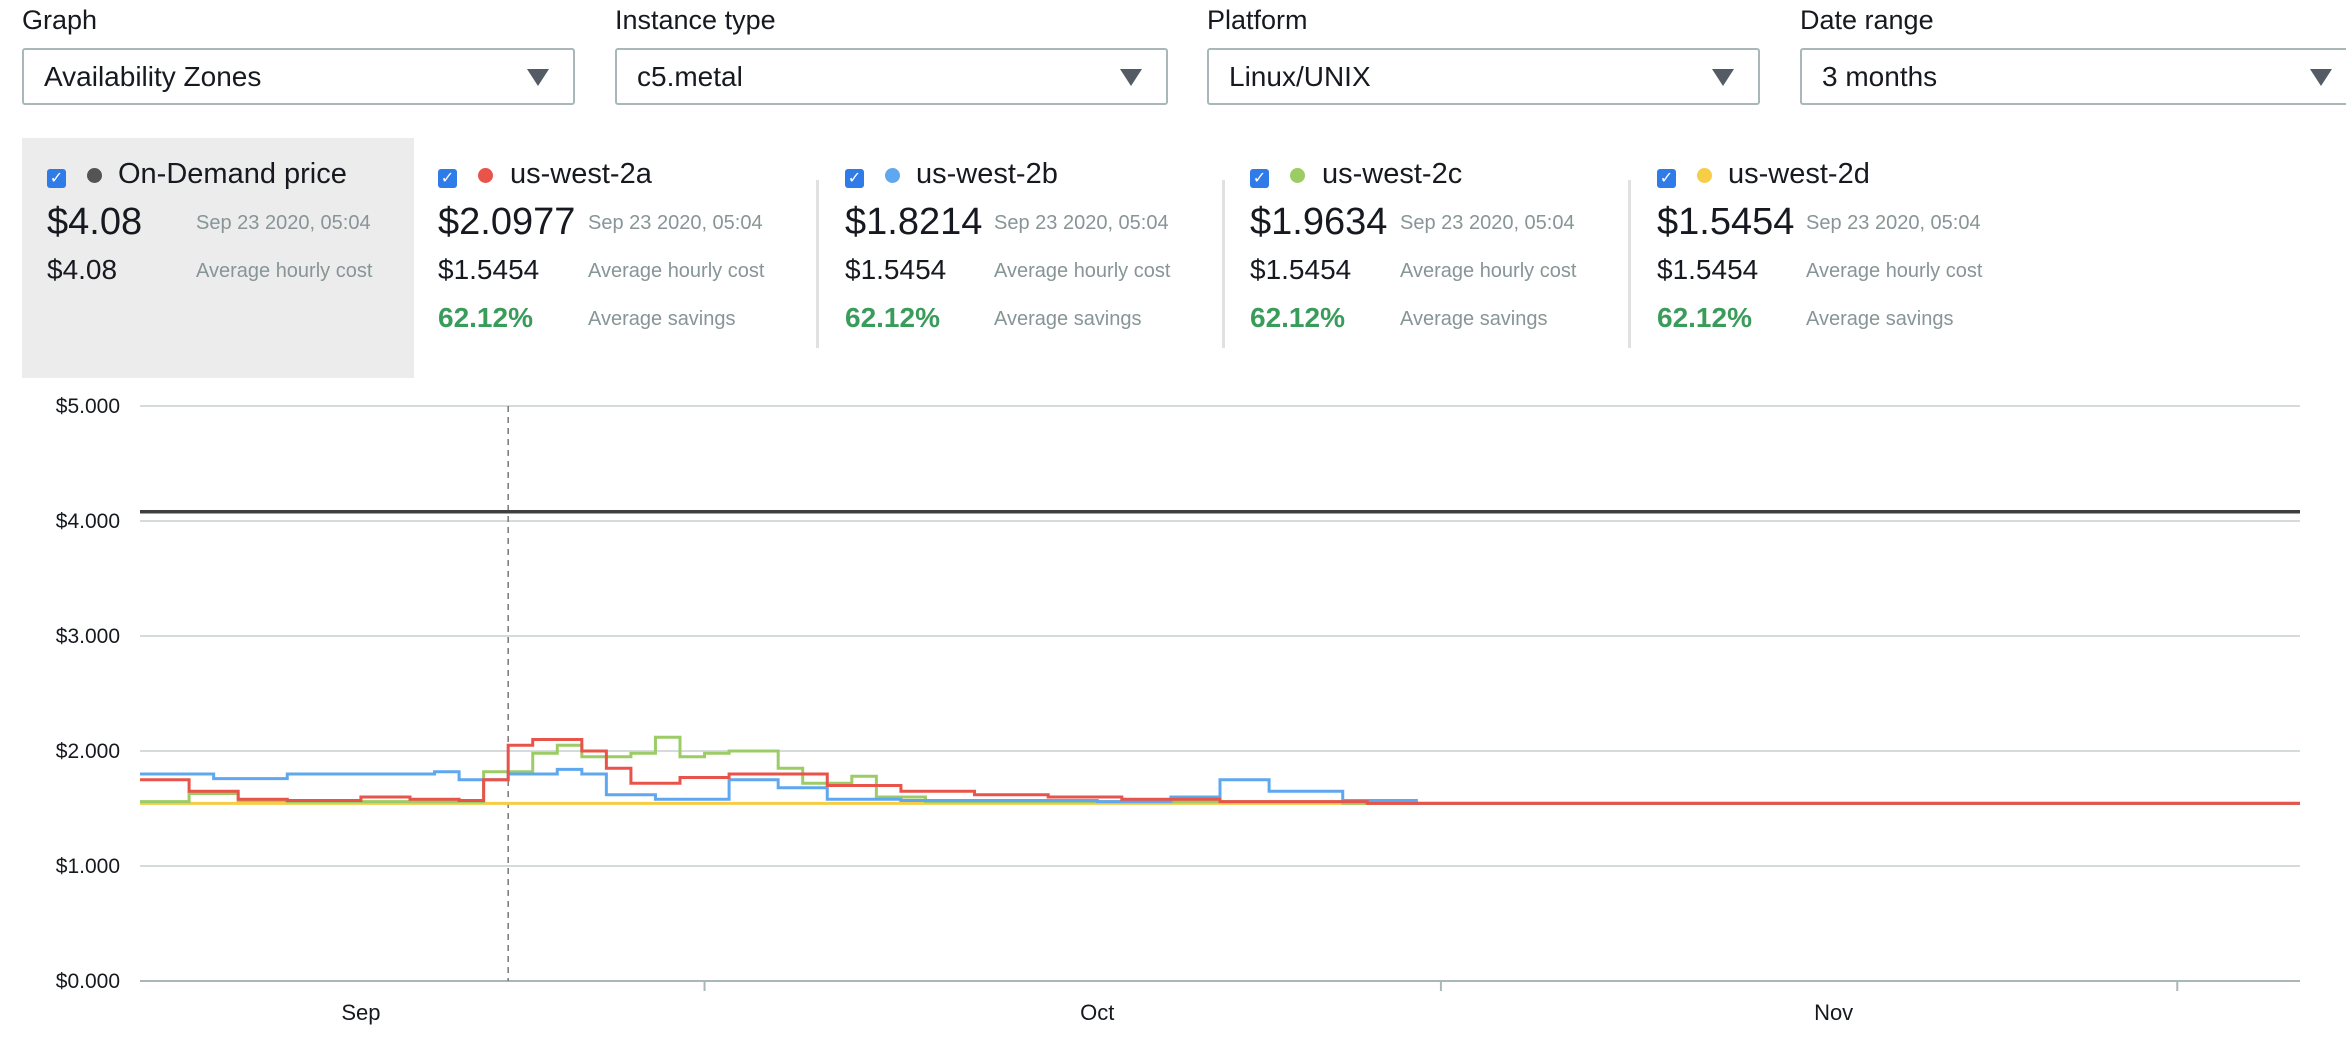 This screenshot has height=1056, width=2346. I want to click on current-price: $1.5454, so click(1726, 222).